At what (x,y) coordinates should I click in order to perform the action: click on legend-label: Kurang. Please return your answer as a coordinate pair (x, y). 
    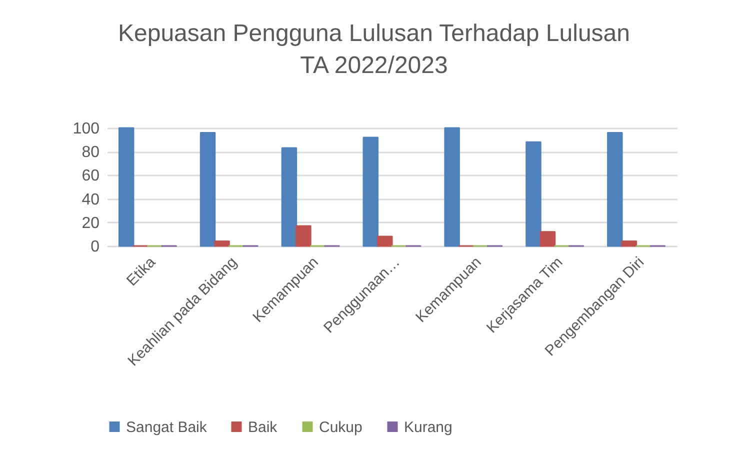
    Looking at the image, I should click on (428, 427).